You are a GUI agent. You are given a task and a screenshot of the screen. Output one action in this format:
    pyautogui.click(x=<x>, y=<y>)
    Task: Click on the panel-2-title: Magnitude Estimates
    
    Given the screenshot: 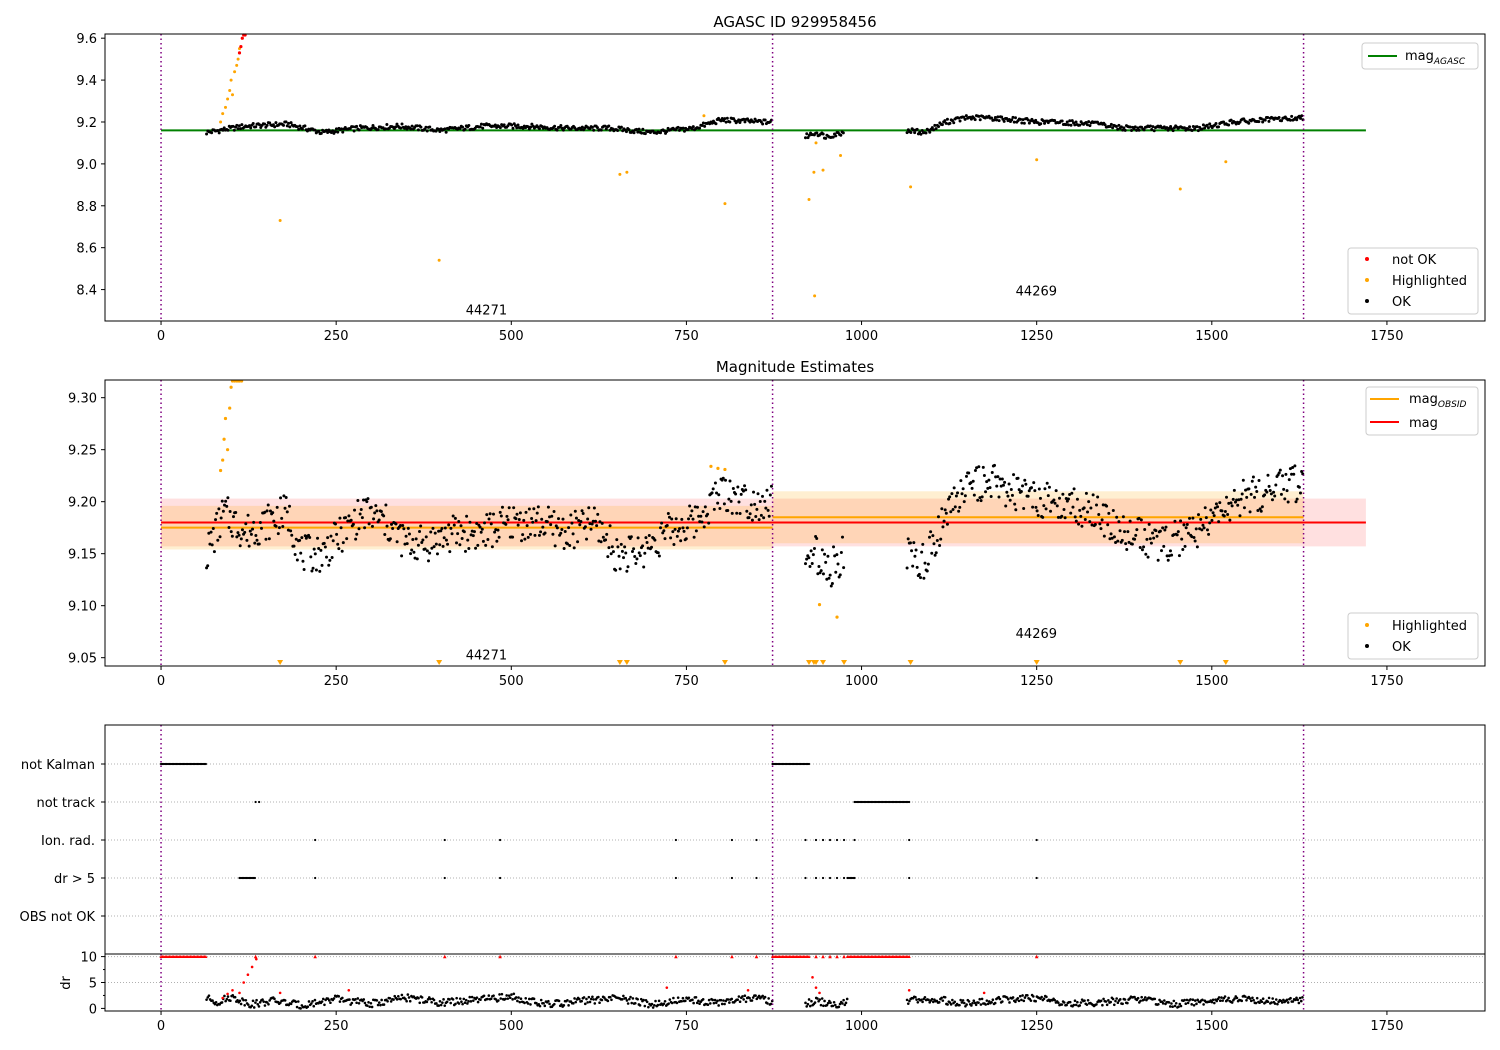 What is the action you would take?
    pyautogui.click(x=795, y=367)
    